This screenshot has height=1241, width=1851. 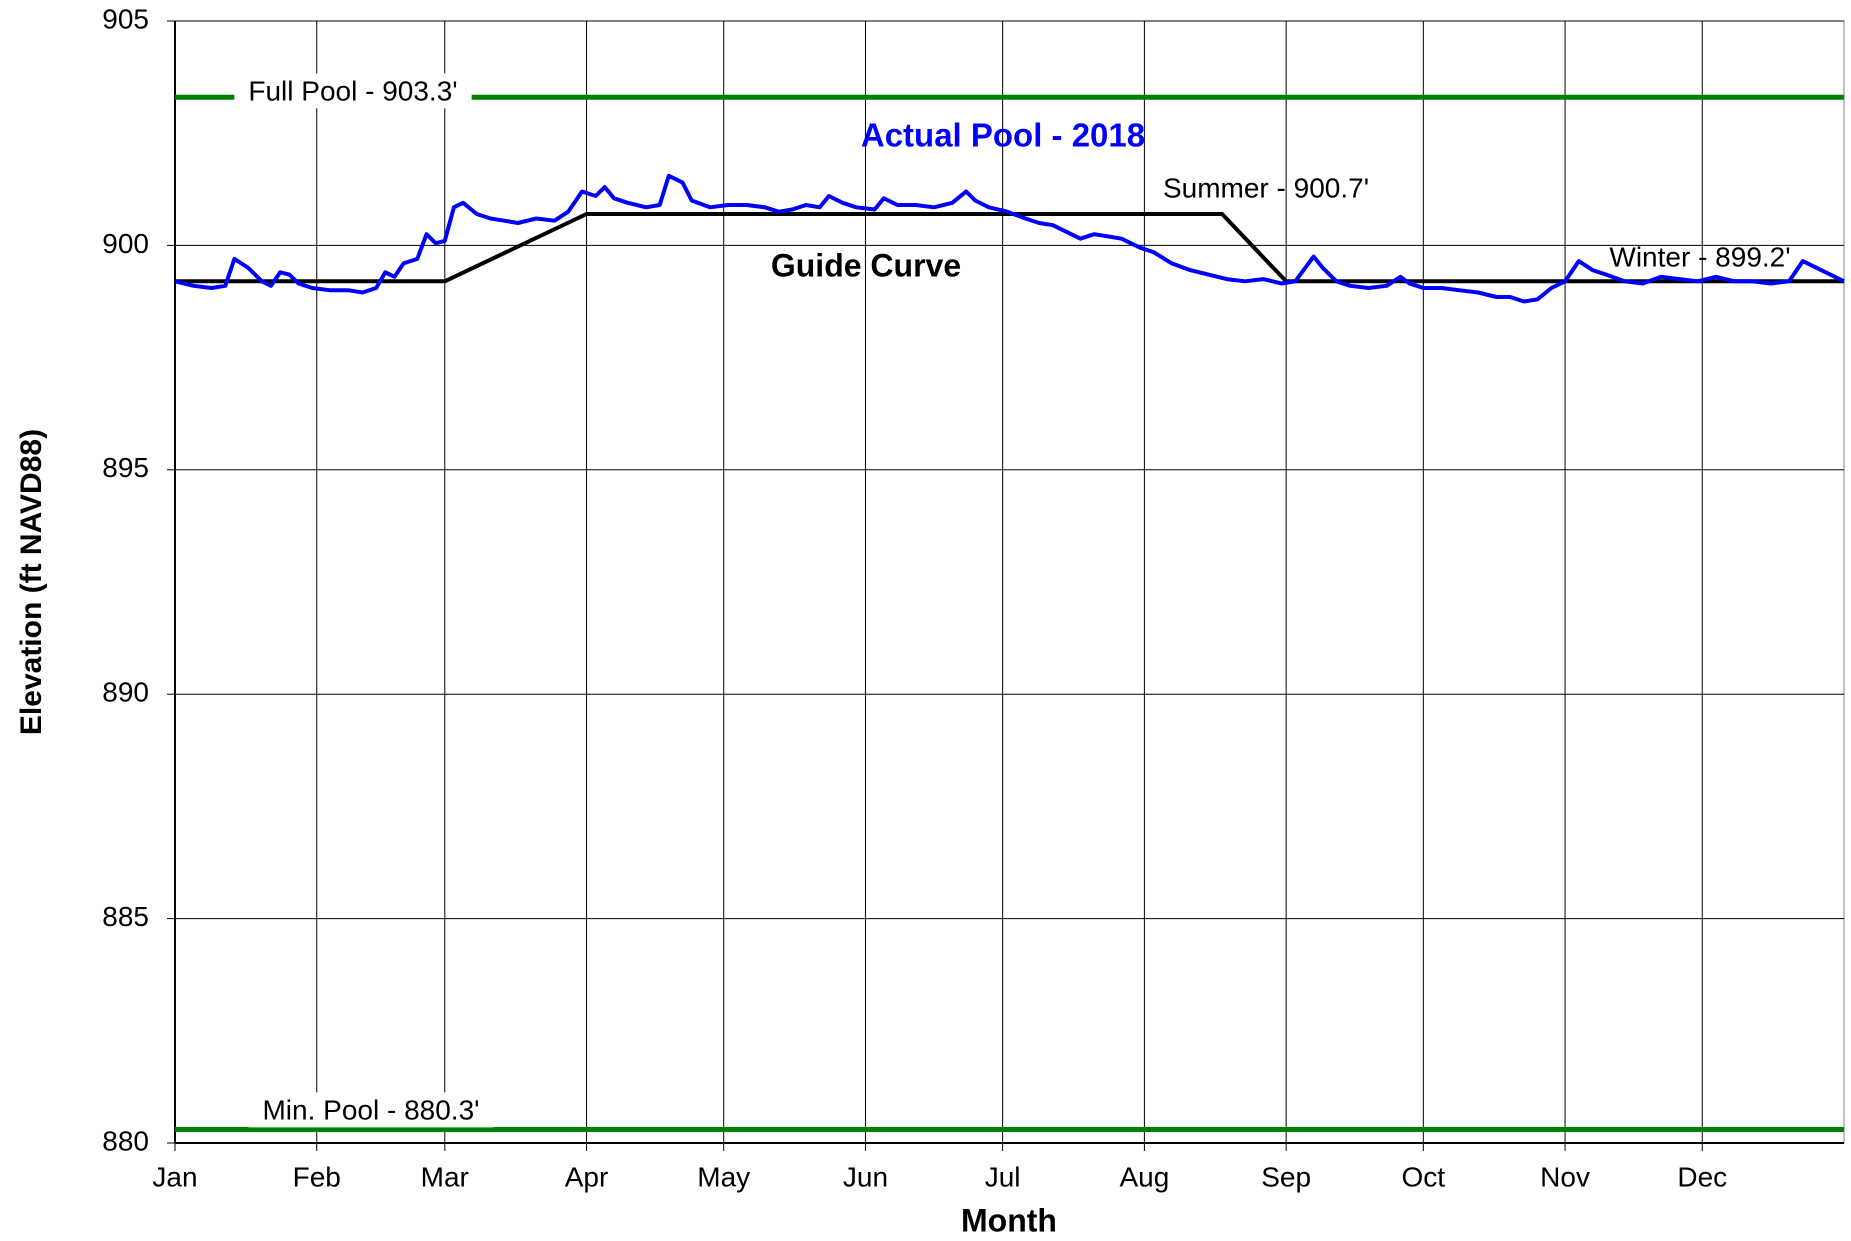 I want to click on y-tick-label: 880, so click(x=125, y=1140).